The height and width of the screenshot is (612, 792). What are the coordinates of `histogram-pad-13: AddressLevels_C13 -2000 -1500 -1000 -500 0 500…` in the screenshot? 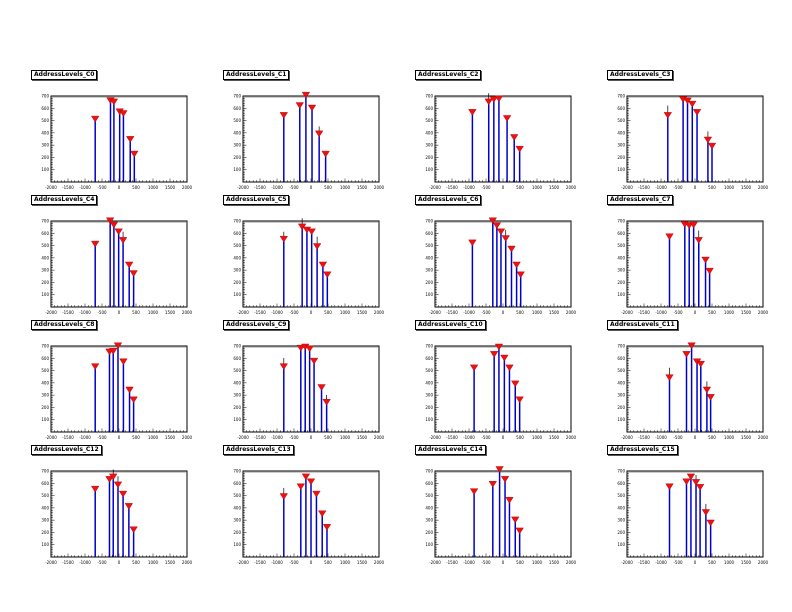 It's located at (302, 508).